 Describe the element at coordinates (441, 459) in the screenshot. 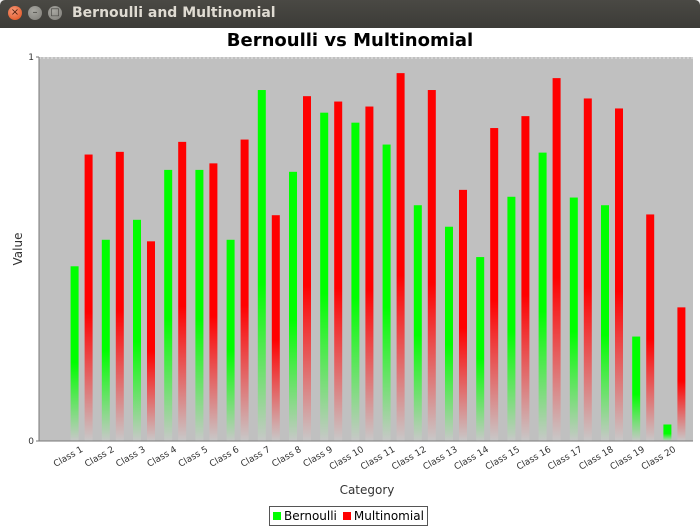

I see `x-tick-label: Class 13` at that location.